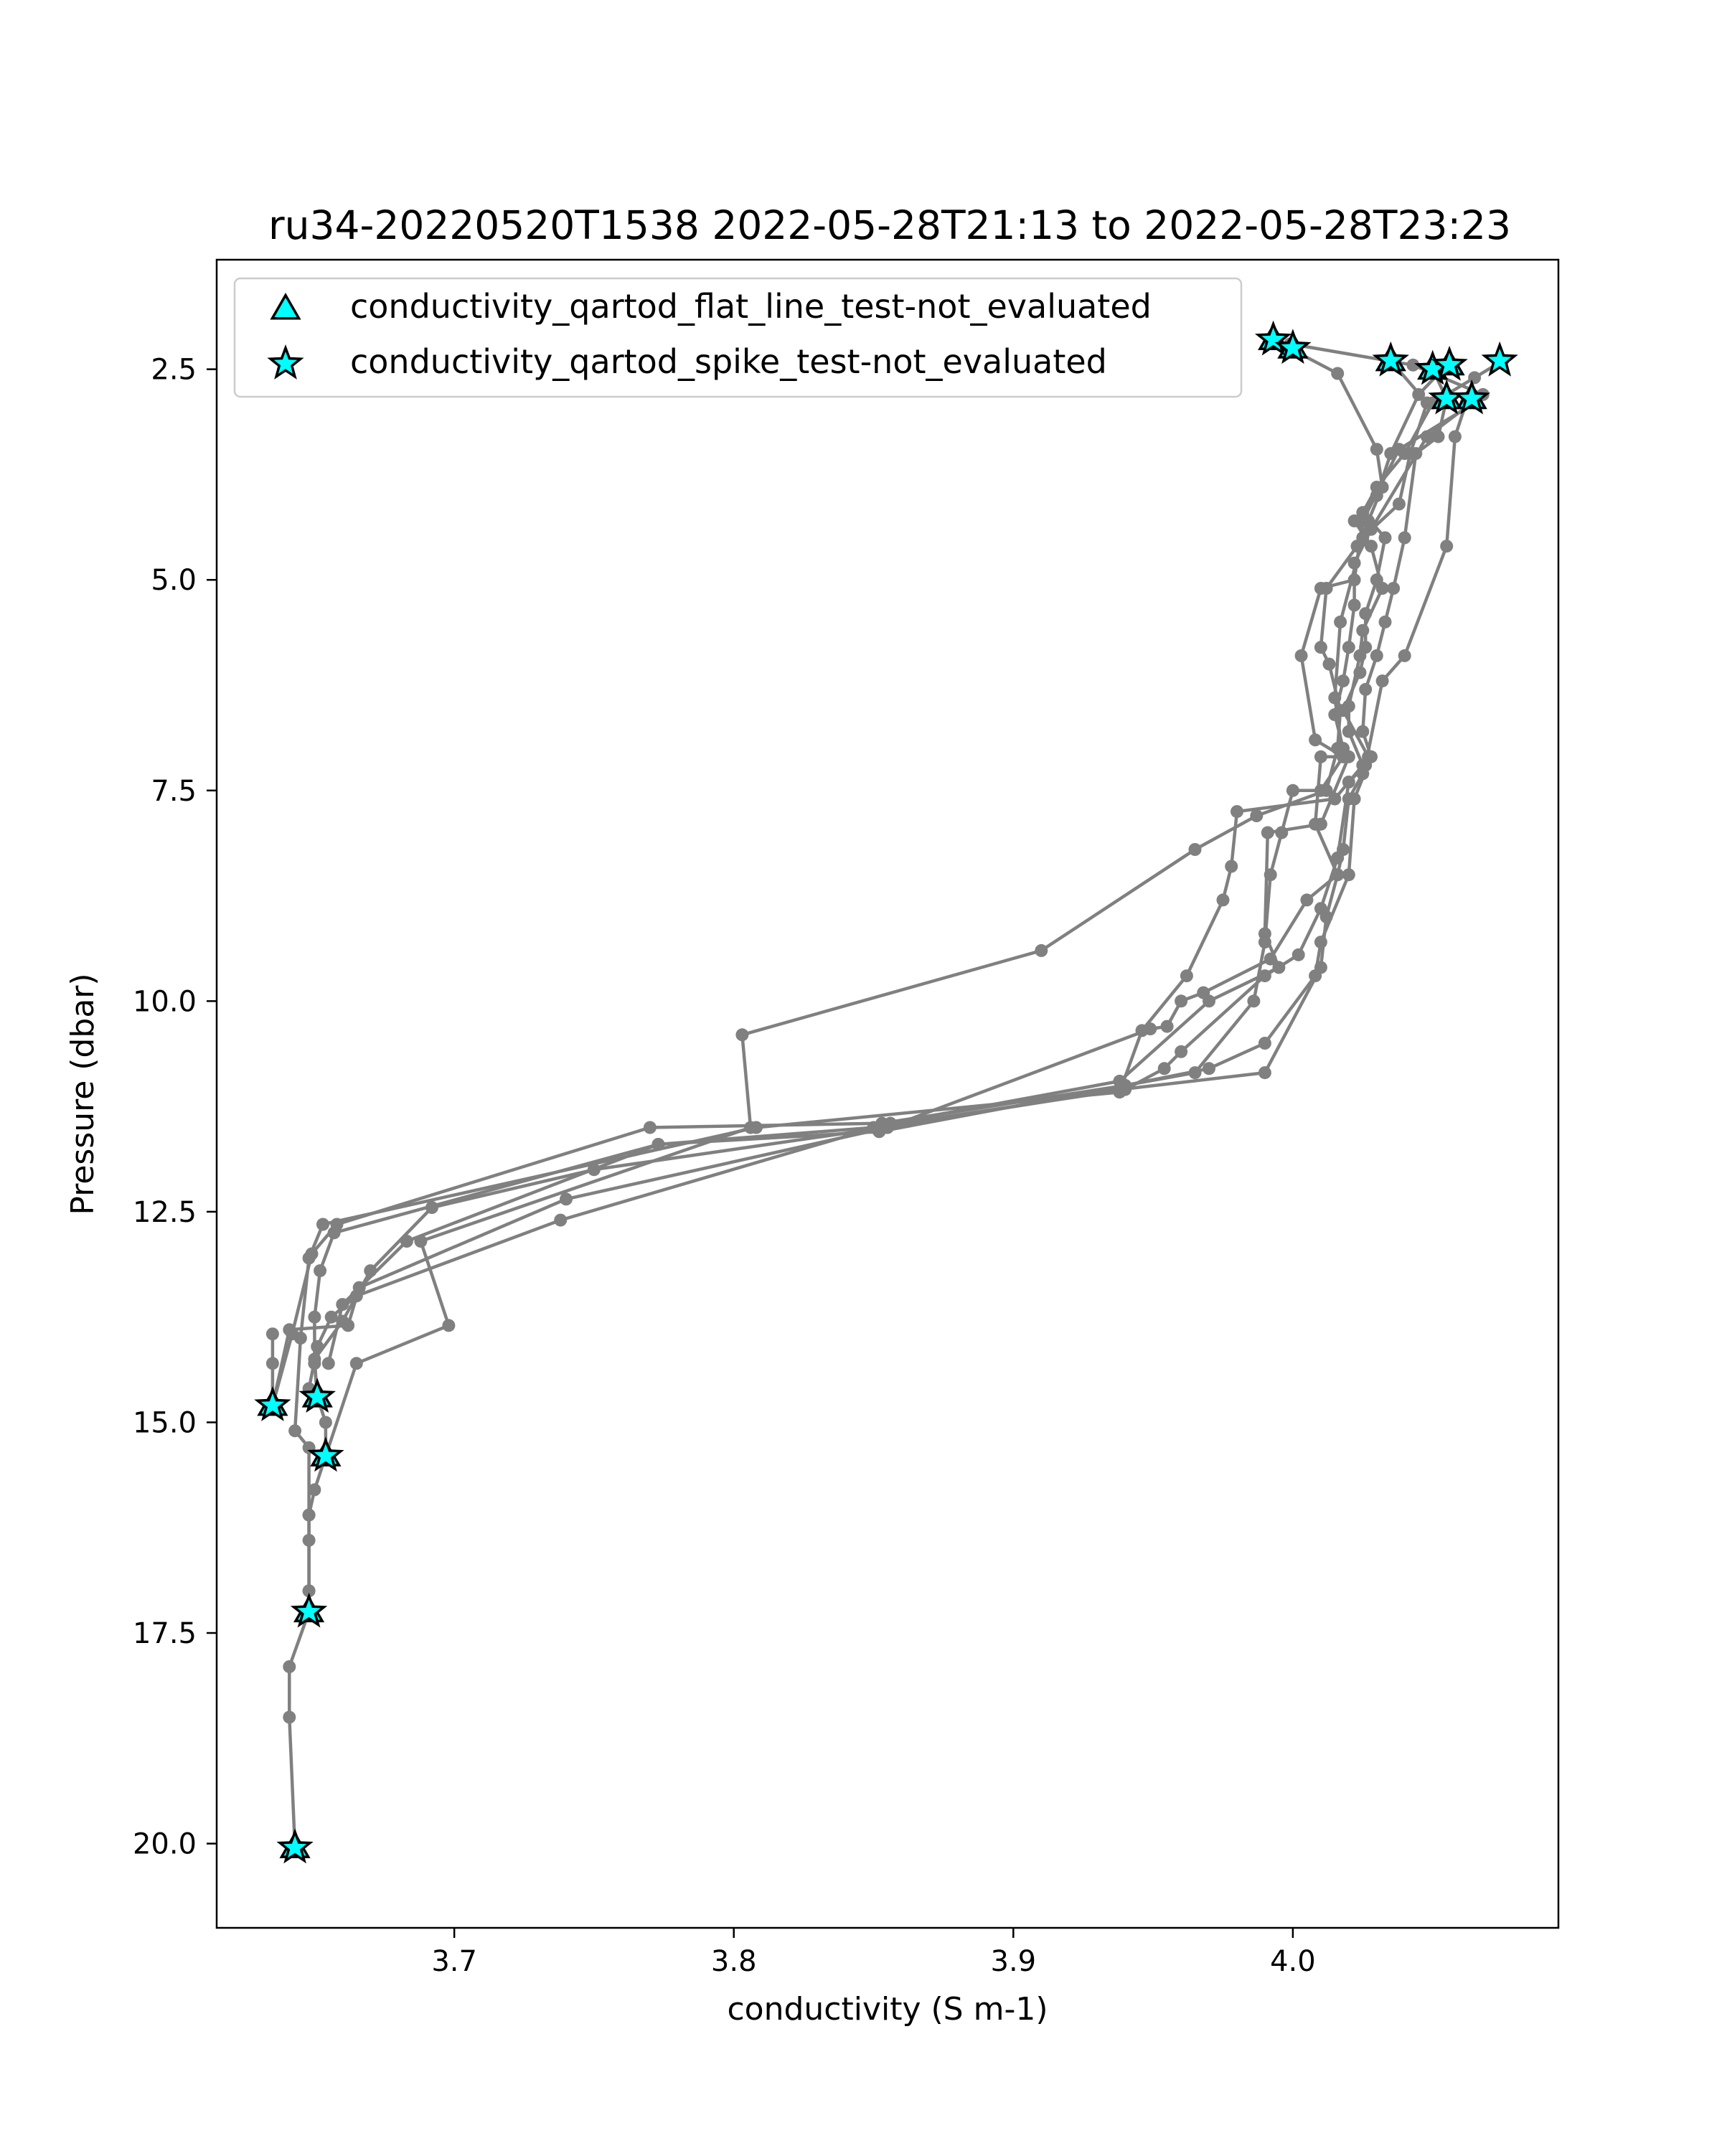  What do you see at coordinates (285, 306) in the screenshot?
I see `legend-triangle-shape` at bounding box center [285, 306].